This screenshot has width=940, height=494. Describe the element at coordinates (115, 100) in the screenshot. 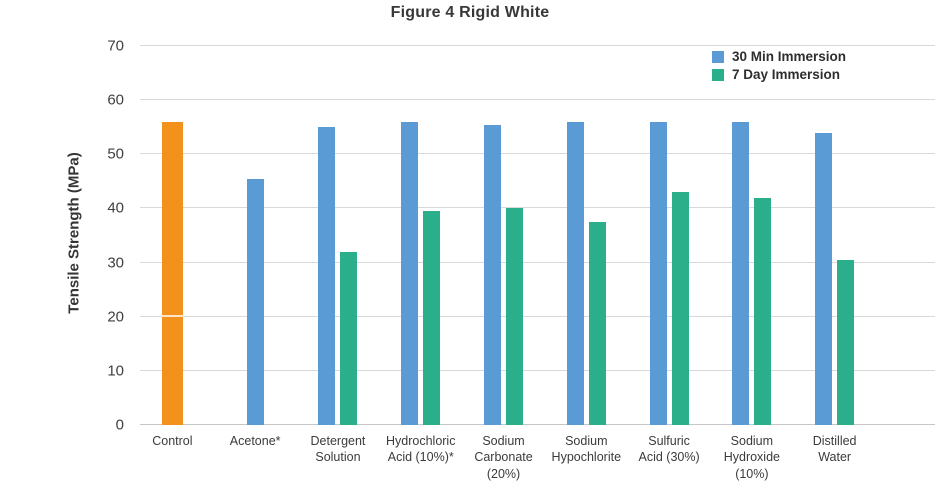

I see `y-tick-label-60: 60` at that location.